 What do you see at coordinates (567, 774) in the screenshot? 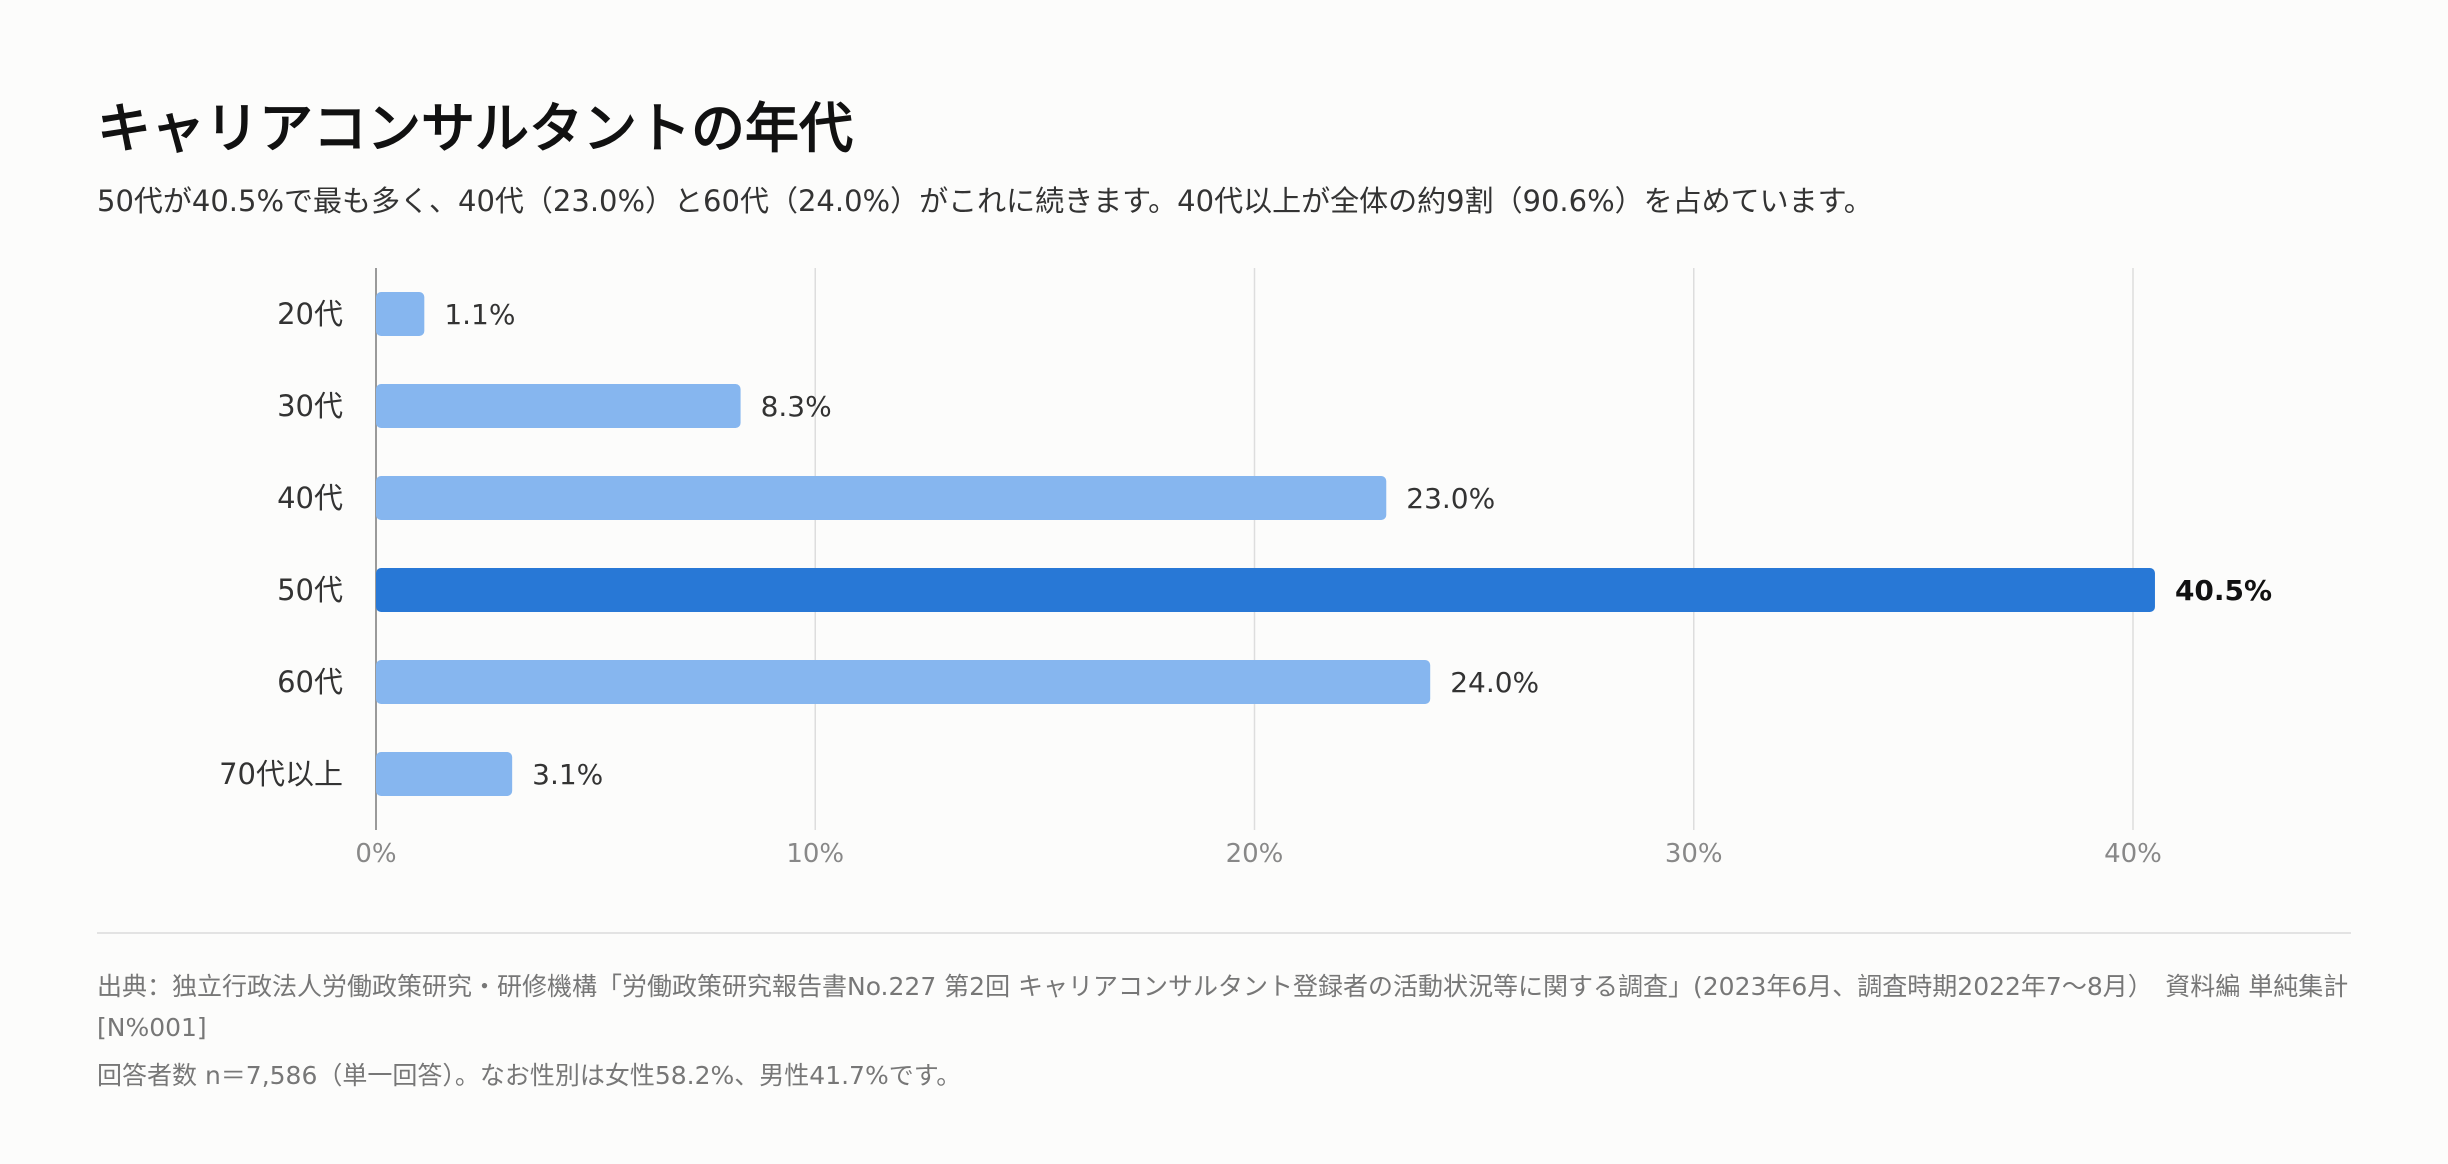
I see `value-label: 3.1%` at bounding box center [567, 774].